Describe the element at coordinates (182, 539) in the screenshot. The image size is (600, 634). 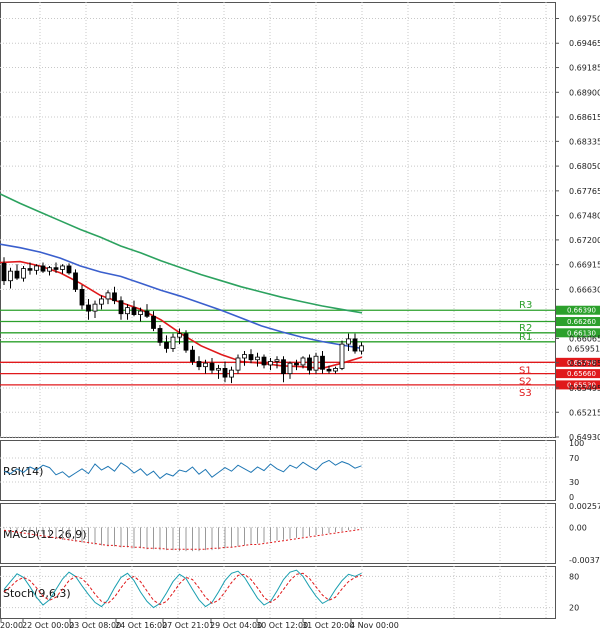
I see `macd-signal-line` at that location.